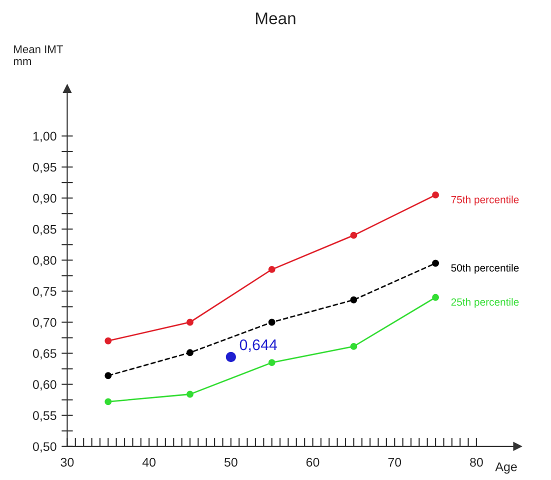 The width and height of the screenshot is (551, 480). Describe the element at coordinates (44, 168) in the screenshot. I see `y-tick-label: 0,95` at that location.